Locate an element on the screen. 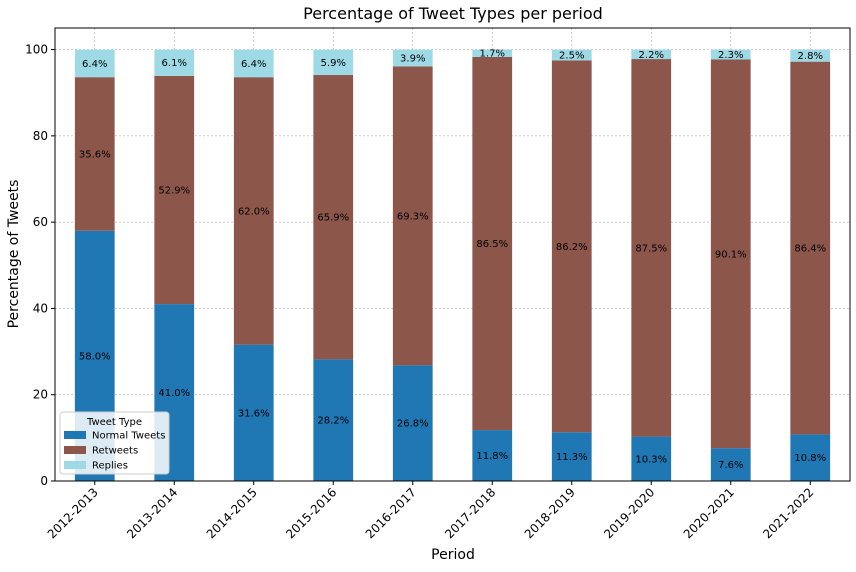 This screenshot has width=856, height=572. bar-retweets-2020-2021 is located at coordinates (730, 254).